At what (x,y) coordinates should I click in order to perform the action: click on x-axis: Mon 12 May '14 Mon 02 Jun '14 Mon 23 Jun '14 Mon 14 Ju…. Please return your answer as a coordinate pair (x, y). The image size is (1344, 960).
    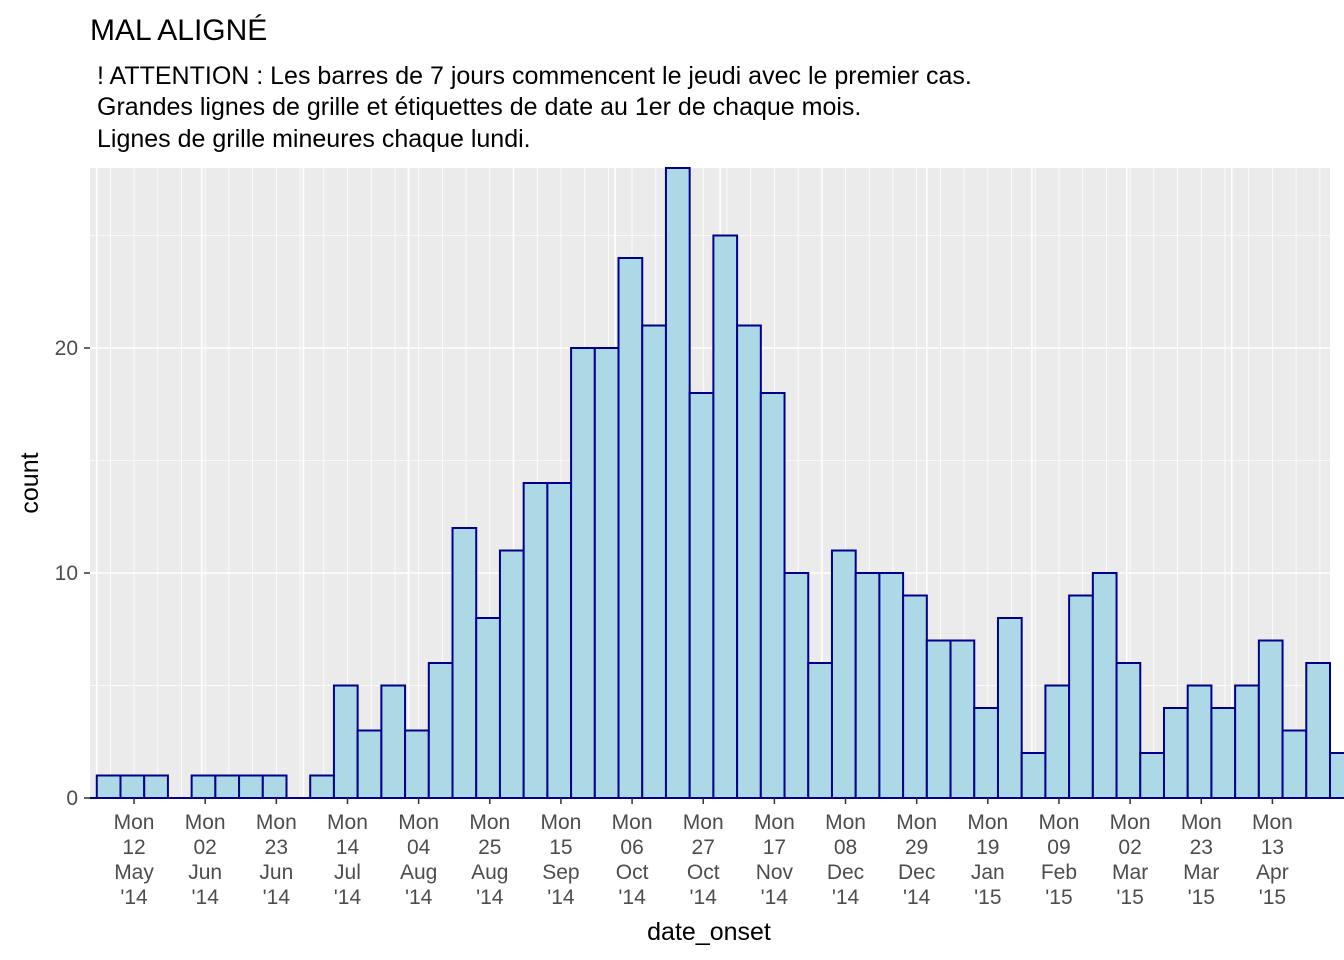
    Looking at the image, I should click on (703, 853).